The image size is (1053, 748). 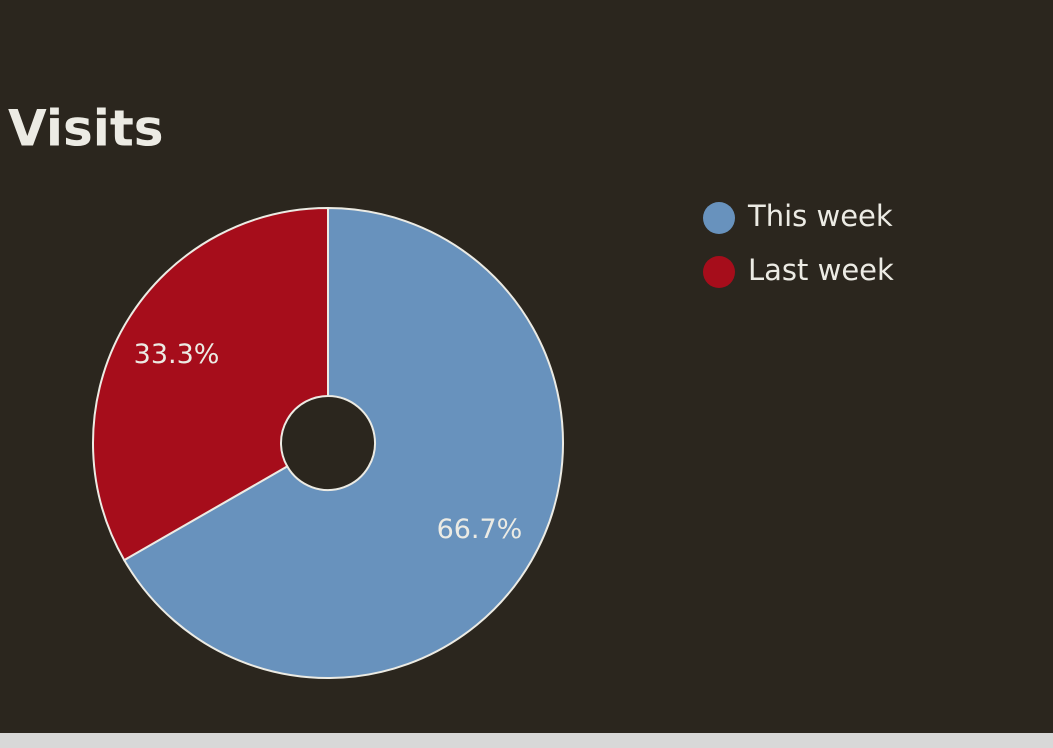 I want to click on donut-slice, so click(x=210, y=384).